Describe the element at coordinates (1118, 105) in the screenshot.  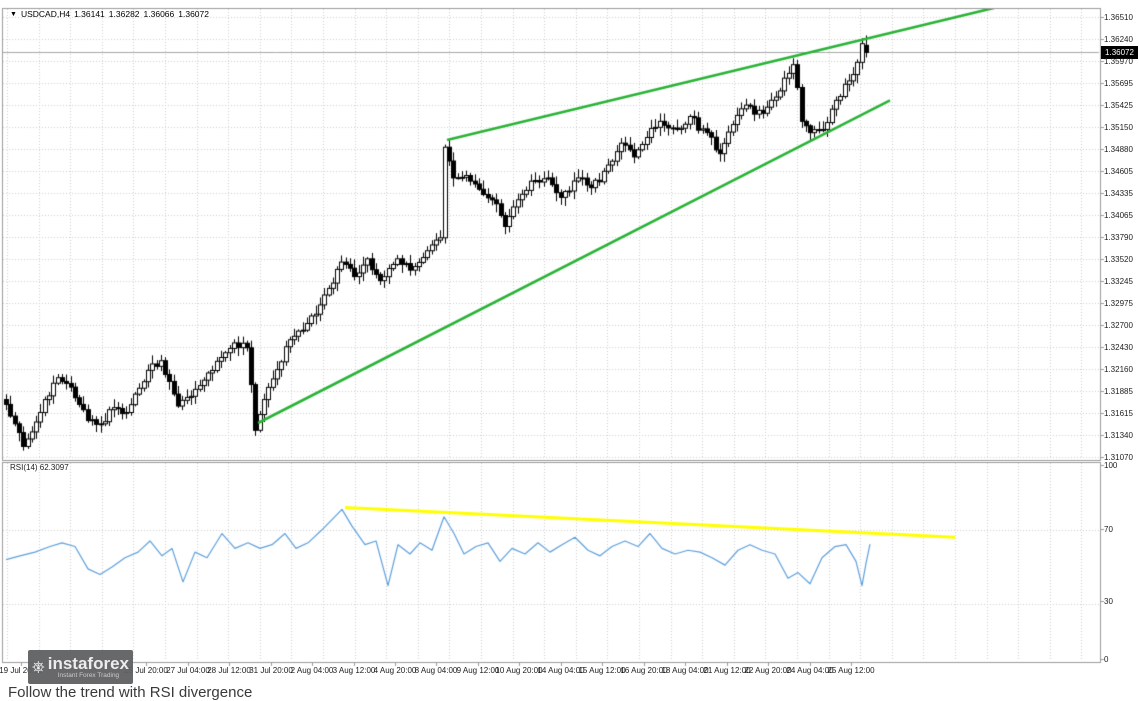
I see `price-axis-label: 1.35425` at that location.